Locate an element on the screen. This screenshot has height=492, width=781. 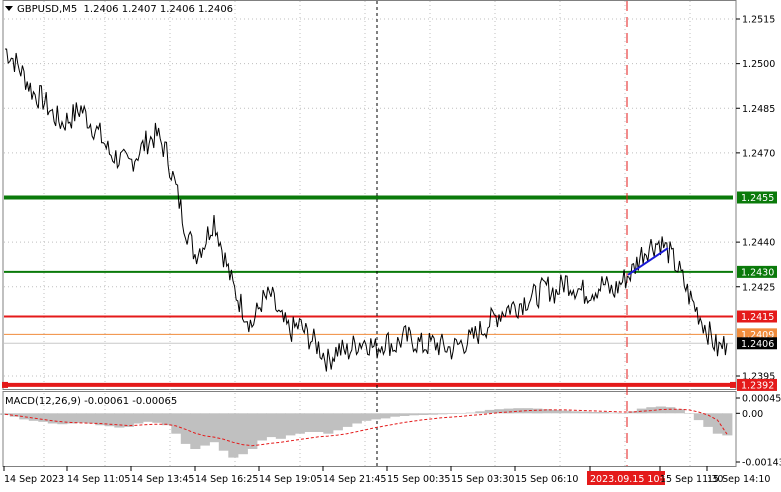
time-tick-label: 14 Sep 2023 is located at coordinates (34, 479).